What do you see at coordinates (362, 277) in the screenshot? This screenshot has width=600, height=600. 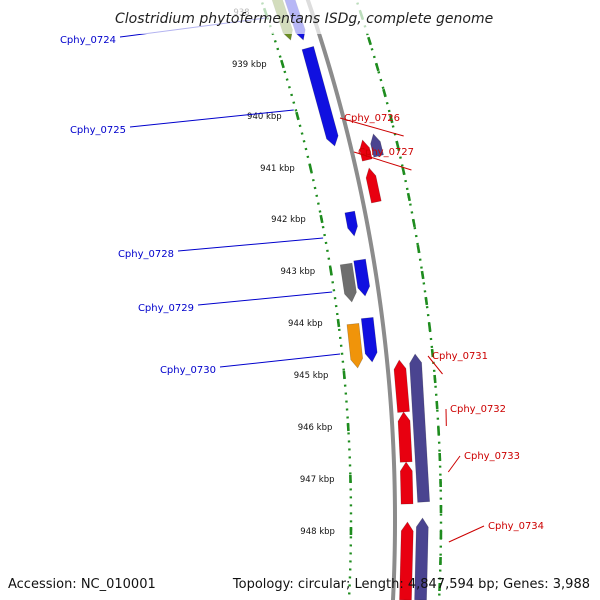 I see `gene-cphy-0729-arrow` at bounding box center [362, 277].